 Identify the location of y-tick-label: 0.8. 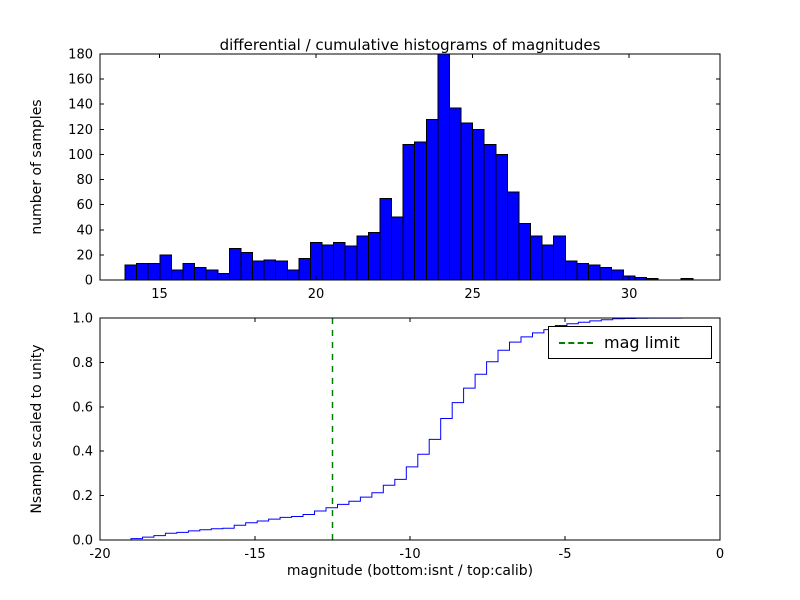
(82, 363).